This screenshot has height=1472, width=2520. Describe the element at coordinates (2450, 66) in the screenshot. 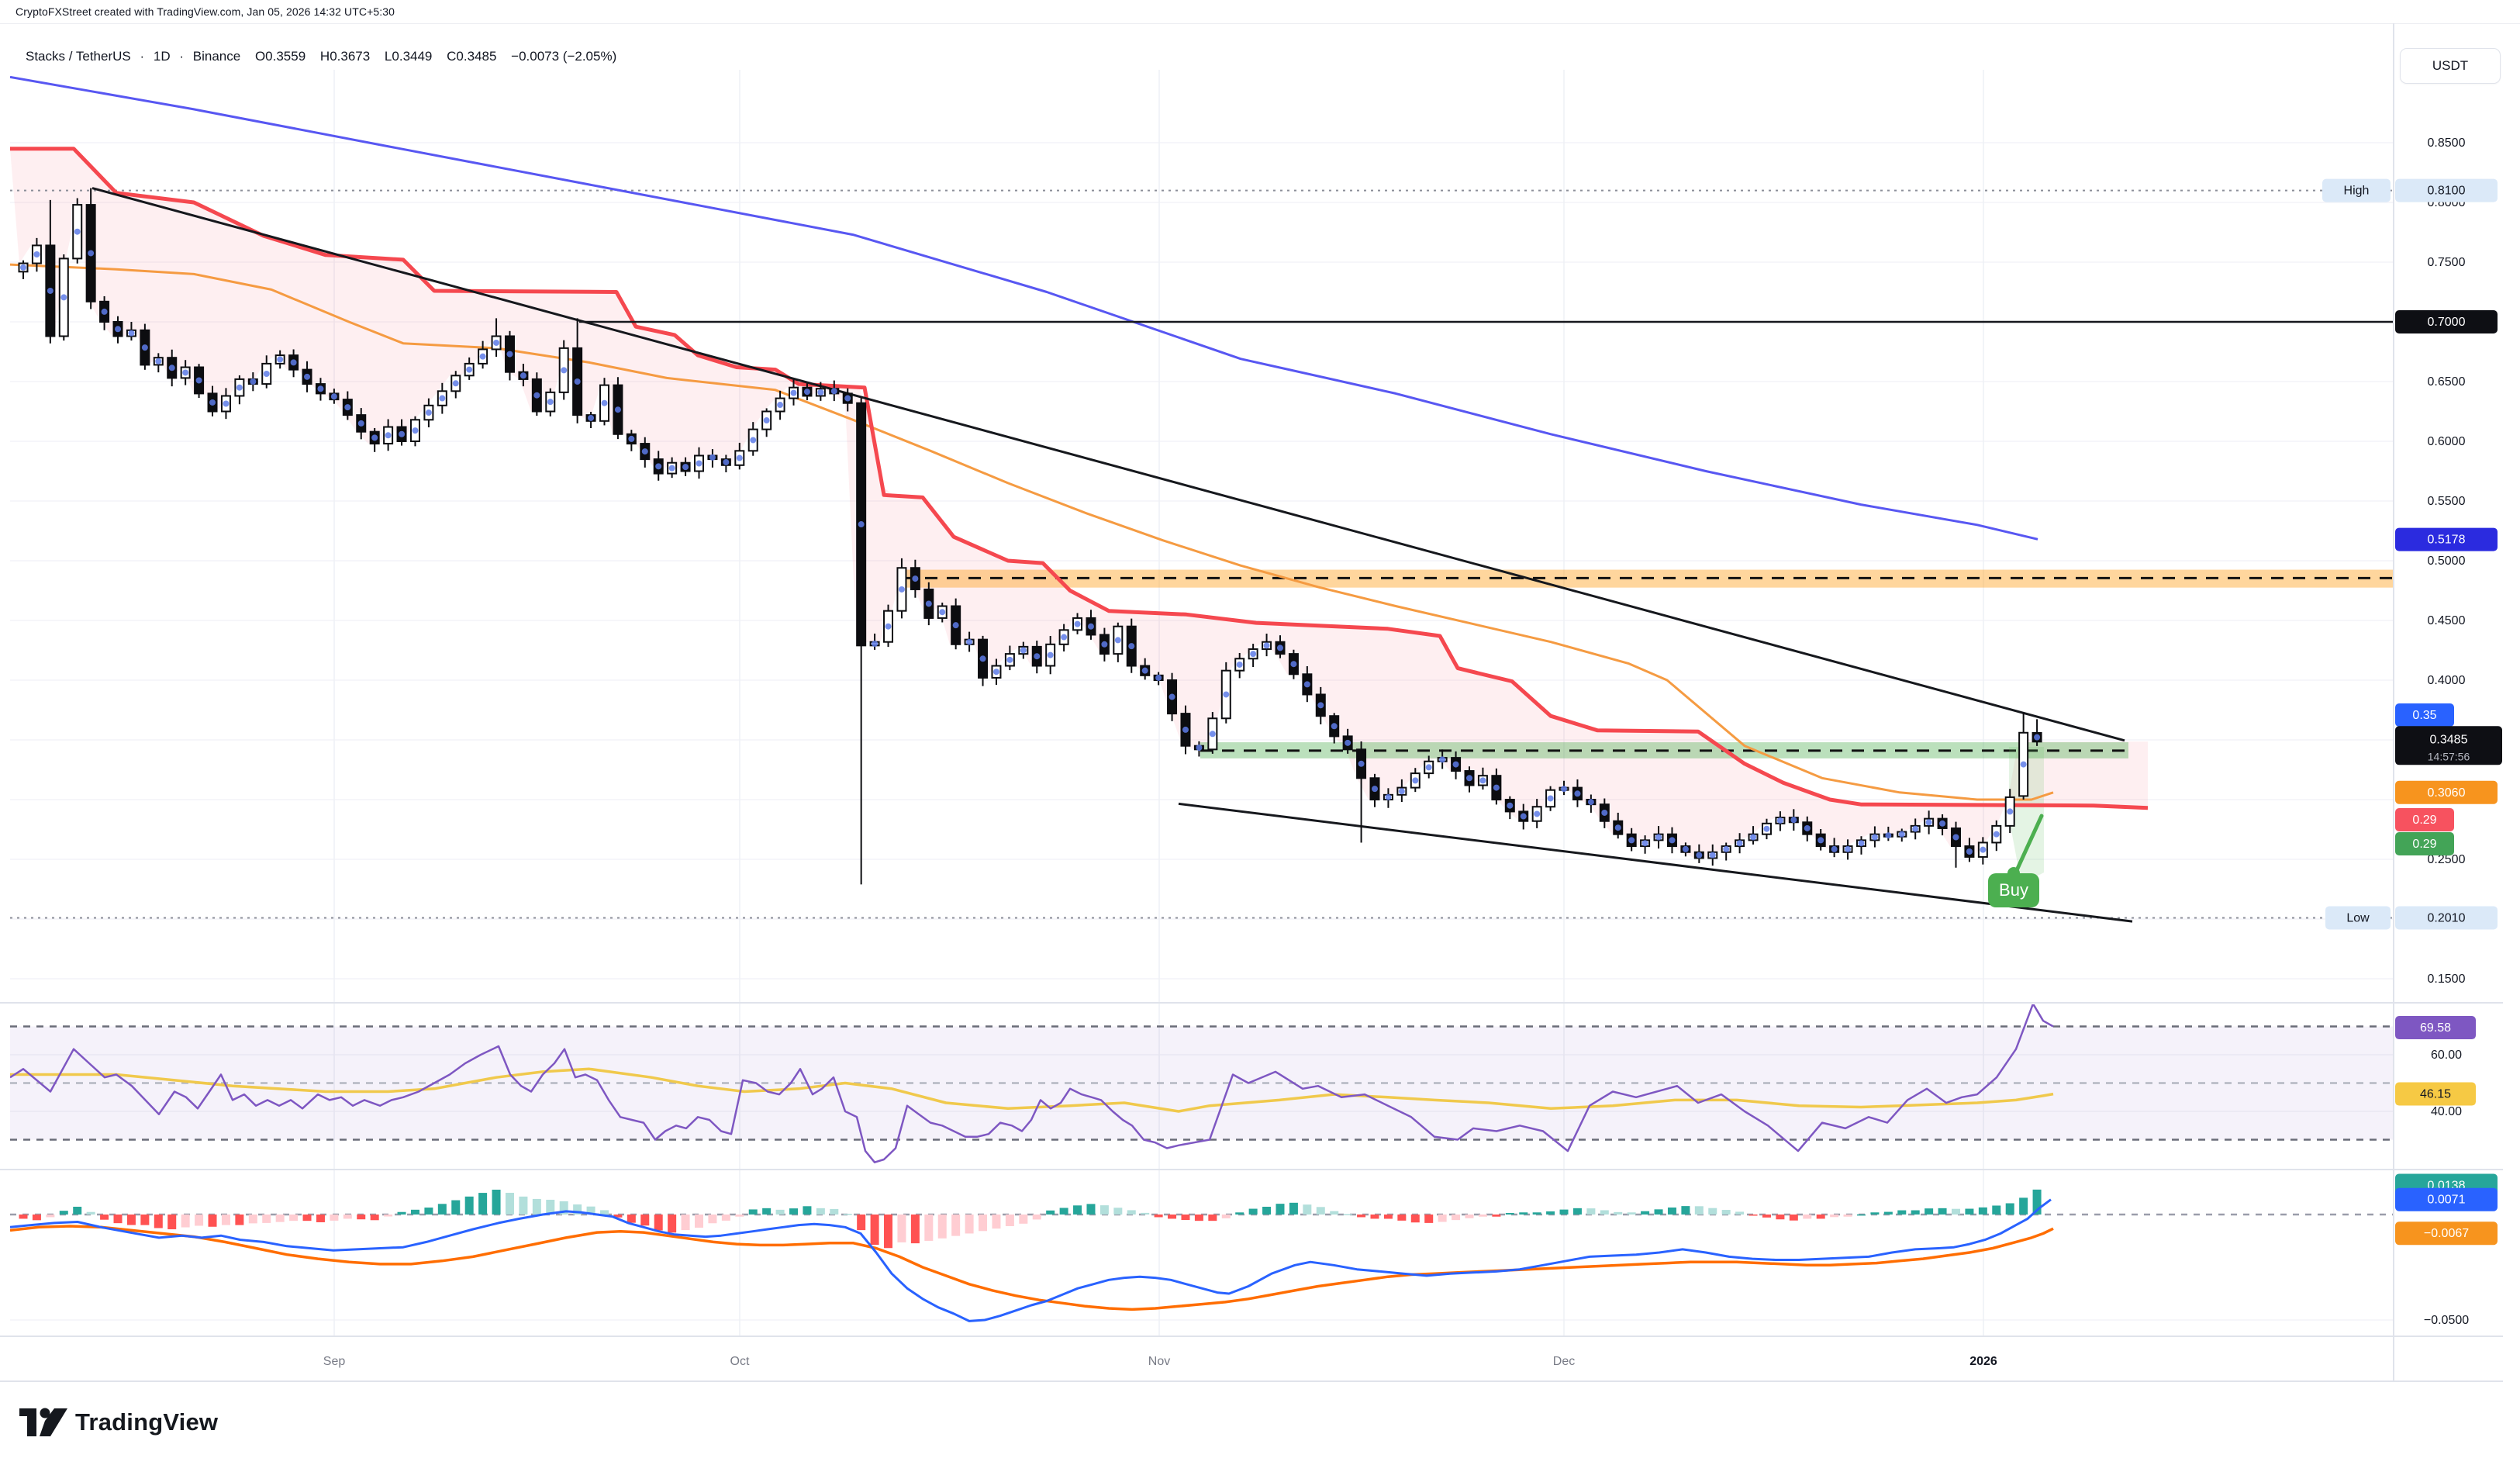

I see `currency-toggle-button: USDT` at that location.